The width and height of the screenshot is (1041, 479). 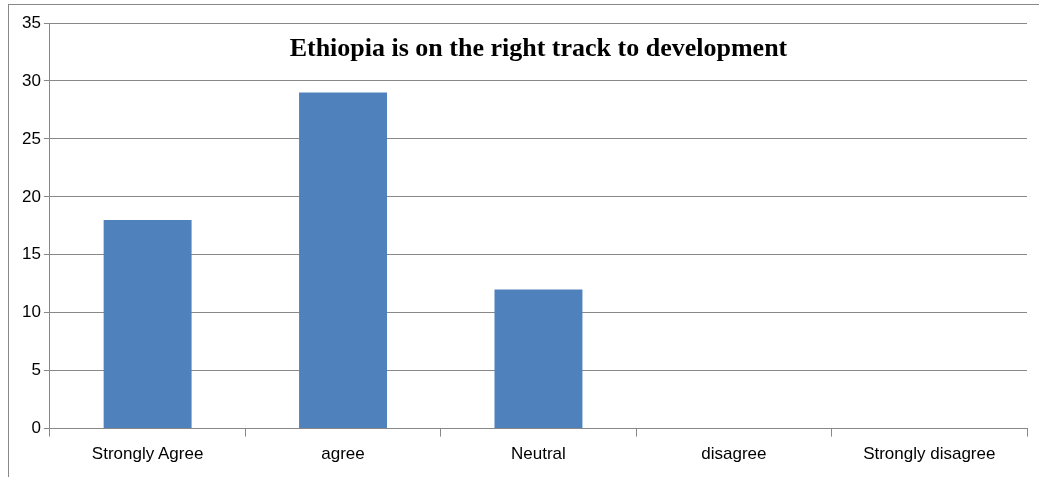 I want to click on y-tick-label: 10, so click(x=31, y=312).